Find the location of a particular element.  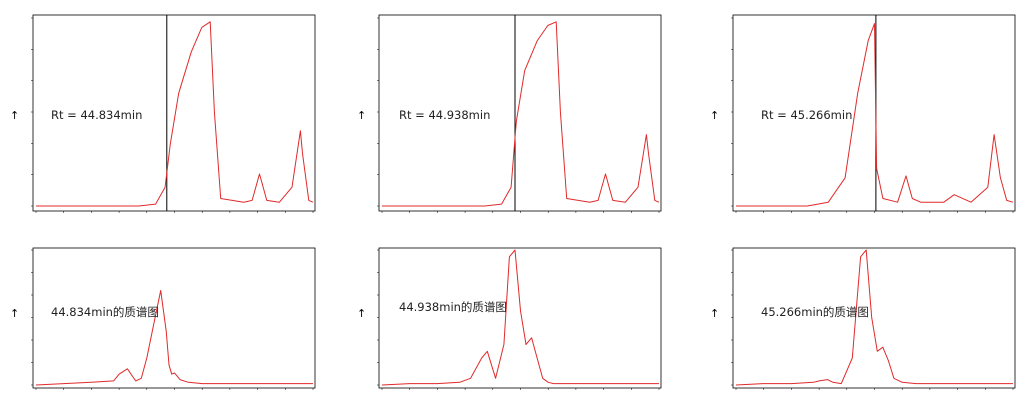

mass-spectrum-panel-2: ↑ 44.938min的质谱图 is located at coordinates (509, 318).